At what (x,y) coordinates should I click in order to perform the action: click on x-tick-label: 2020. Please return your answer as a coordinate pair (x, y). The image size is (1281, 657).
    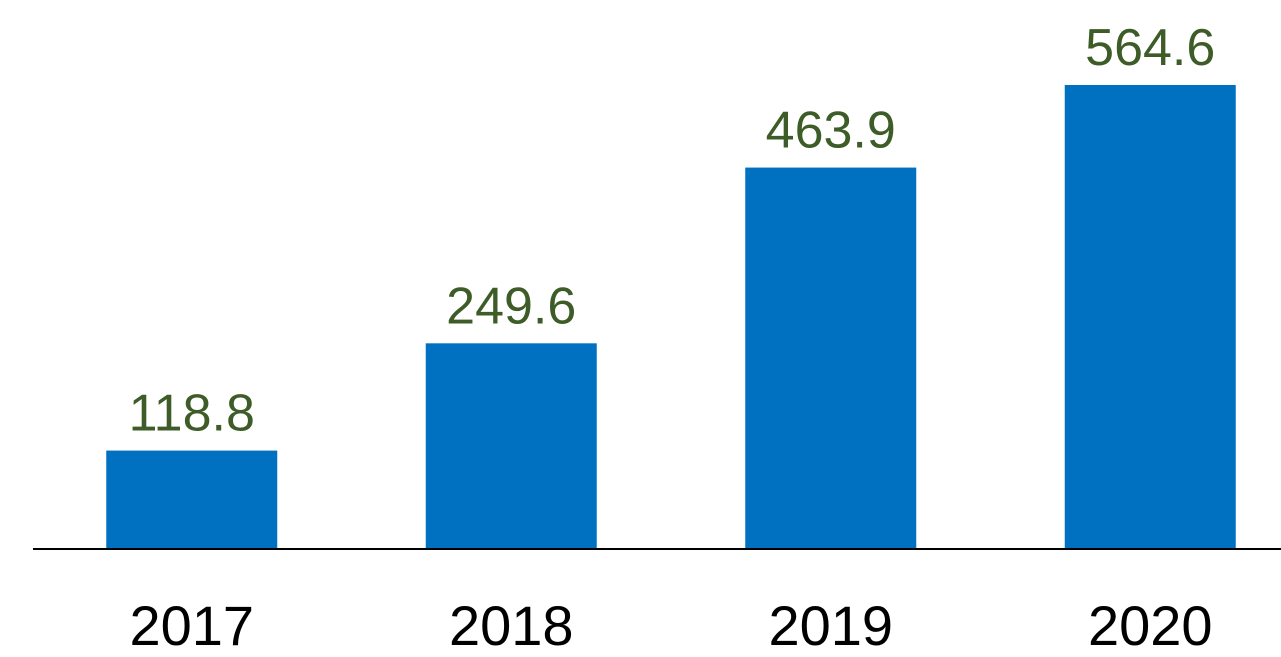
    Looking at the image, I should click on (1150, 625).